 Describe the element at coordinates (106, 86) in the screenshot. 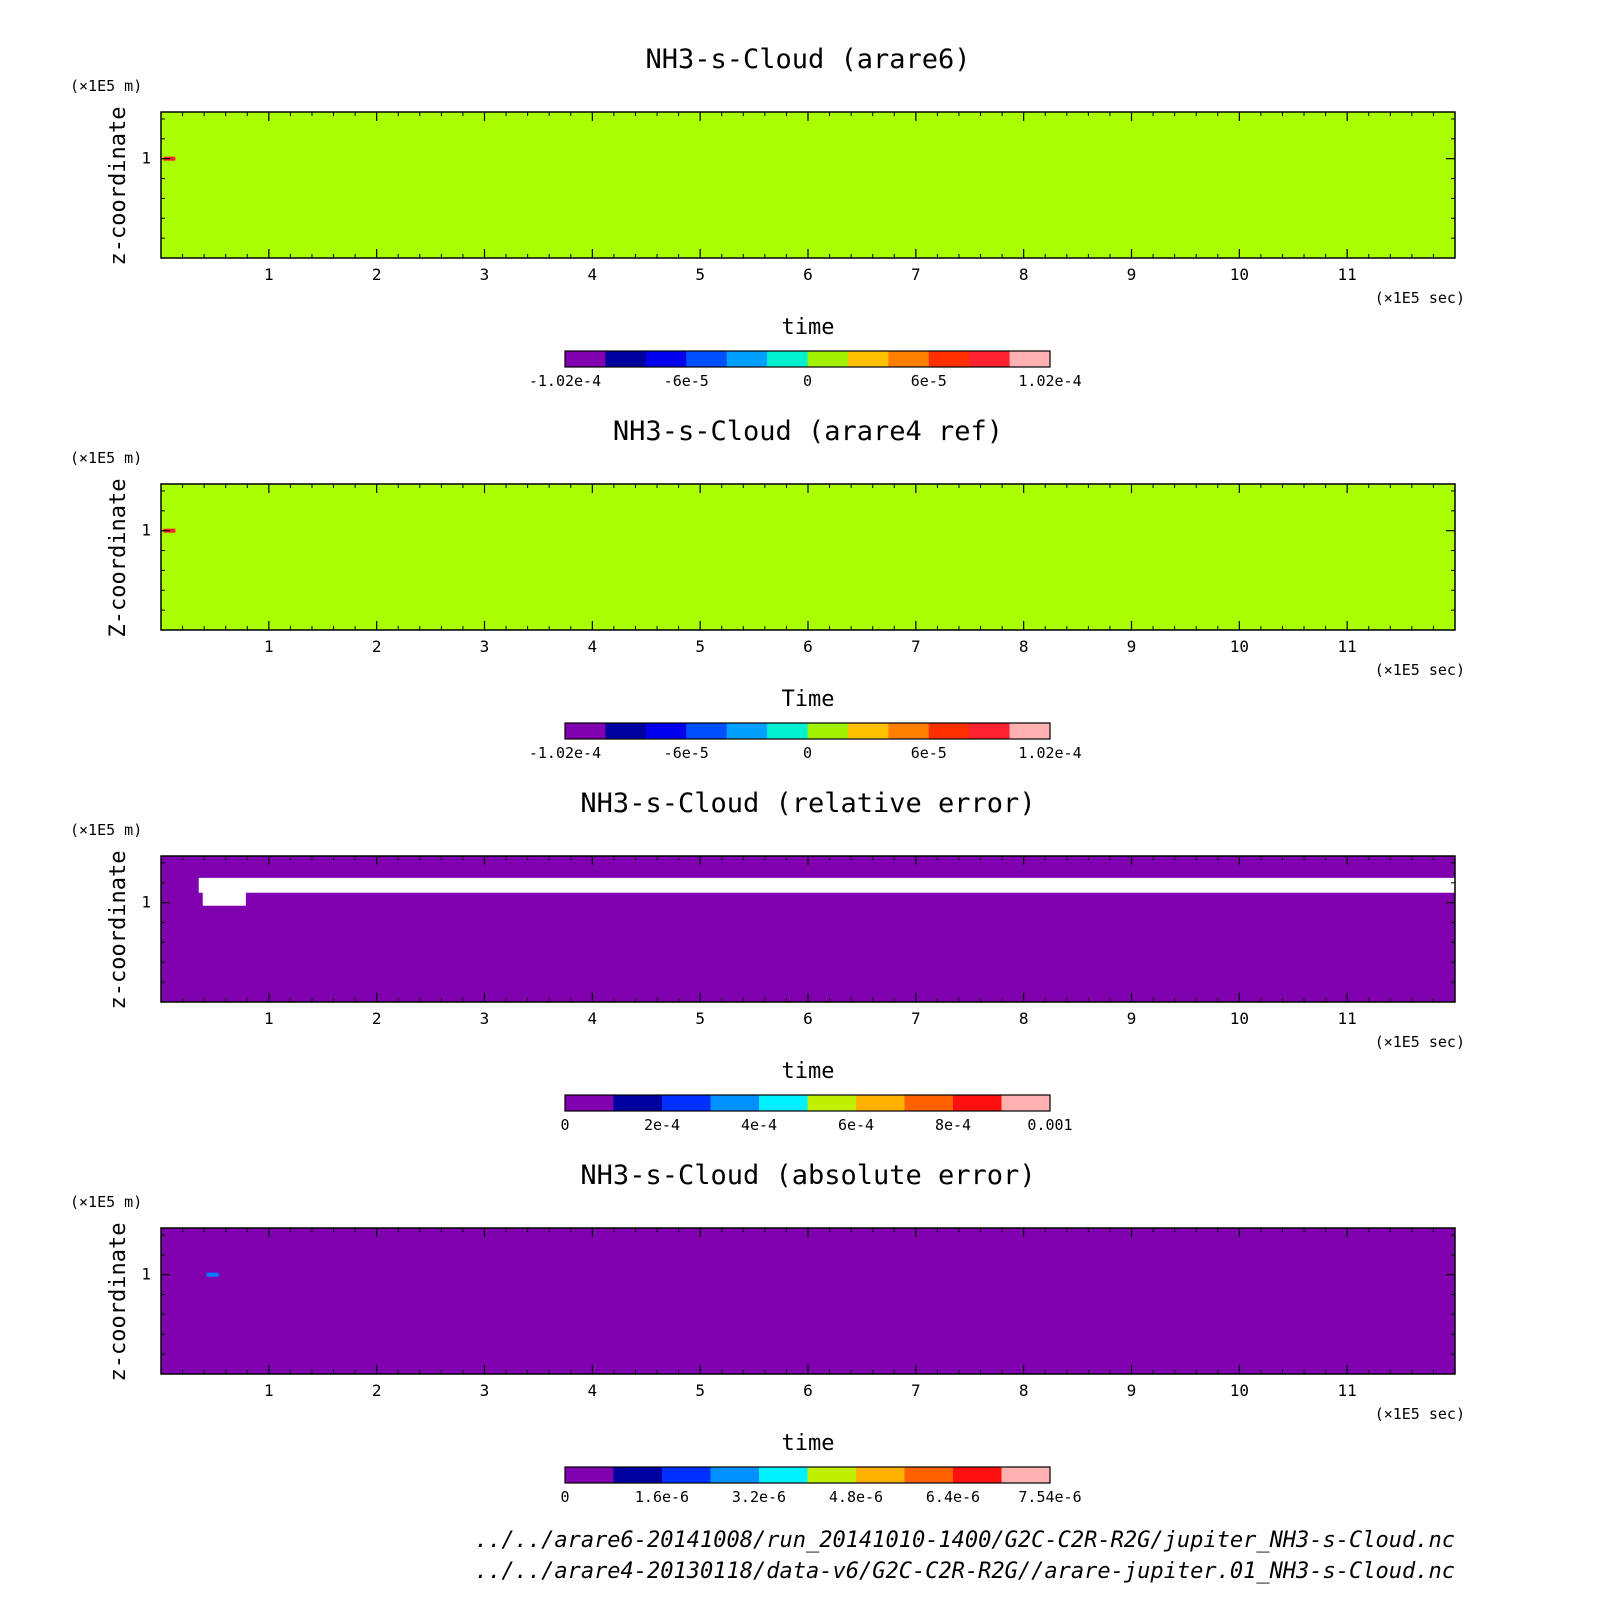

I see `y-unit-label: (×1E5 m)` at that location.